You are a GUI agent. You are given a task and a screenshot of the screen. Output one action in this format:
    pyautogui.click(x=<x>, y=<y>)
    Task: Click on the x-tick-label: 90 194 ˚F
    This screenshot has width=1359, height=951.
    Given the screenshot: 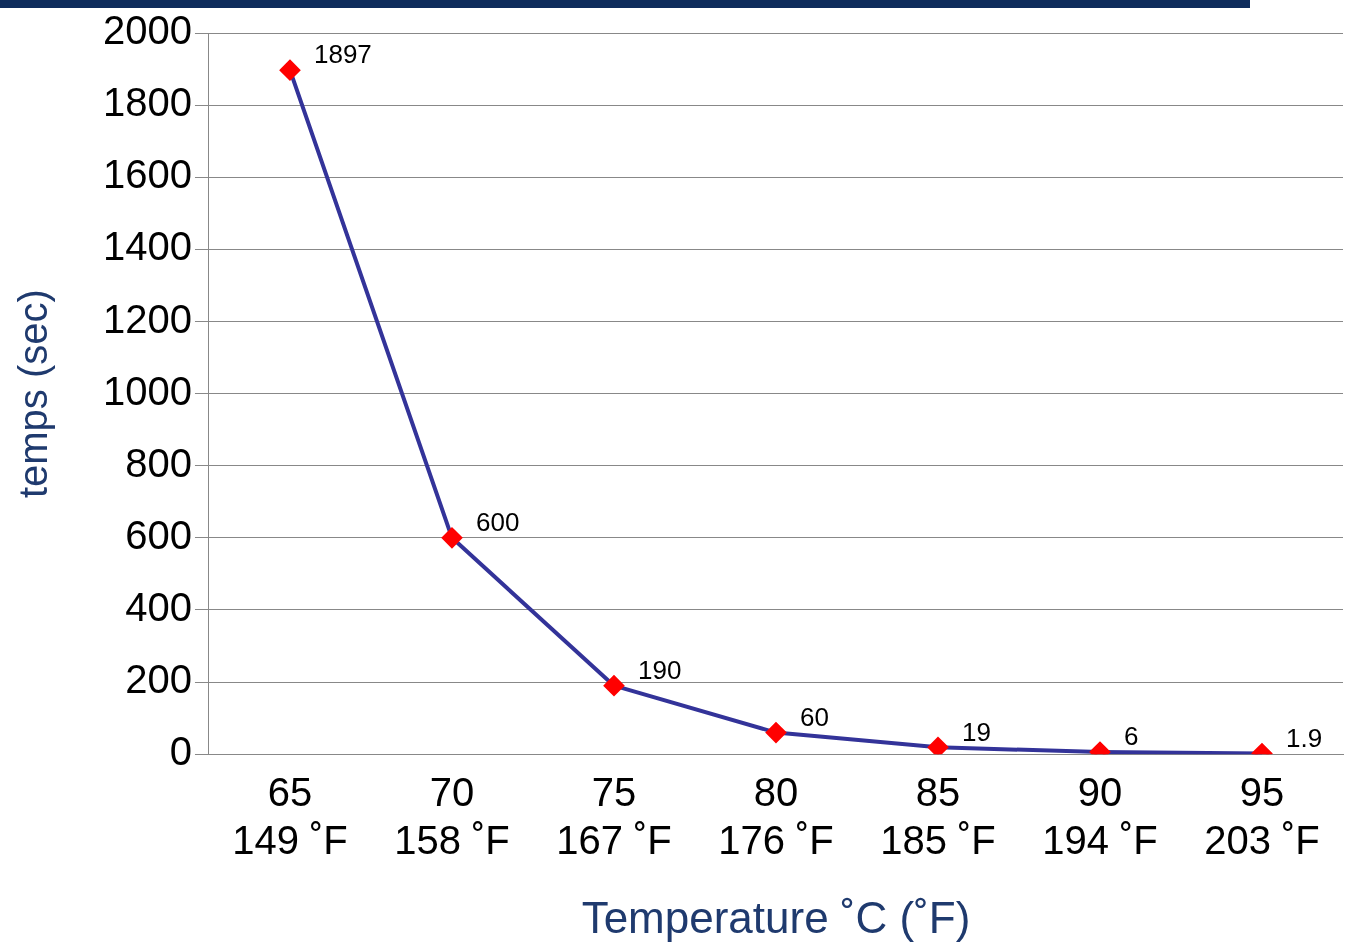 What is the action you would take?
    pyautogui.click(x=1100, y=816)
    